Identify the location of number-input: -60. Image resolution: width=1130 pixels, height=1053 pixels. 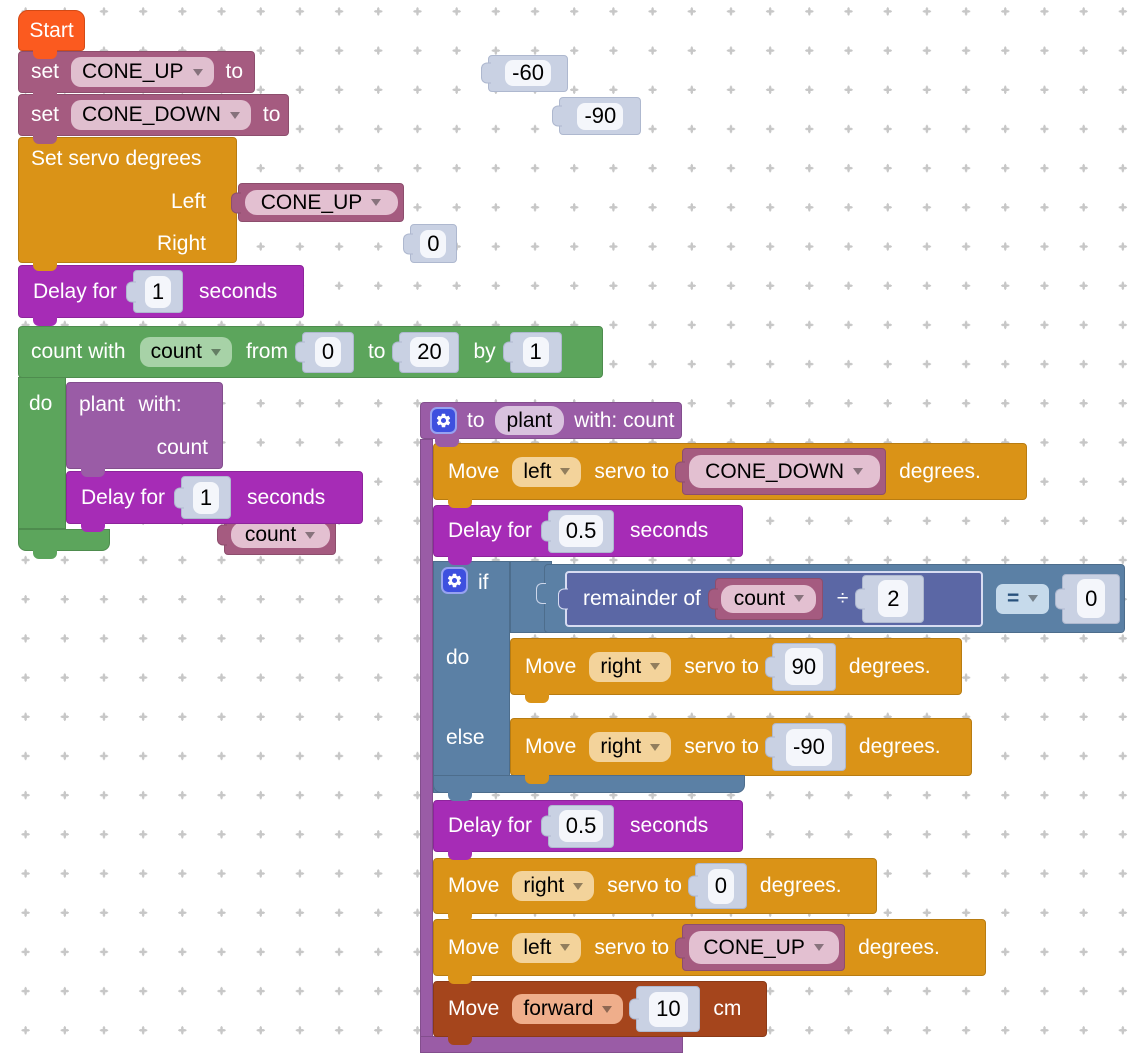
(528, 73).